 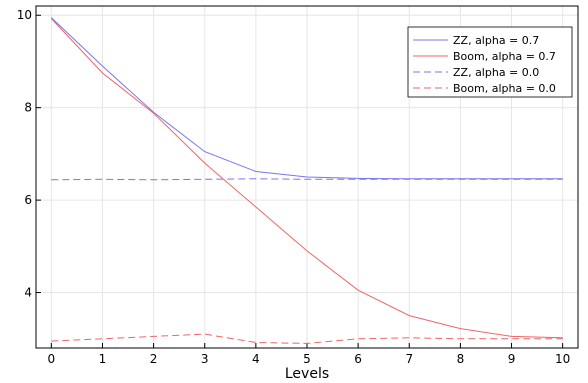 I want to click on x-tick-label: 10, so click(x=562, y=359).